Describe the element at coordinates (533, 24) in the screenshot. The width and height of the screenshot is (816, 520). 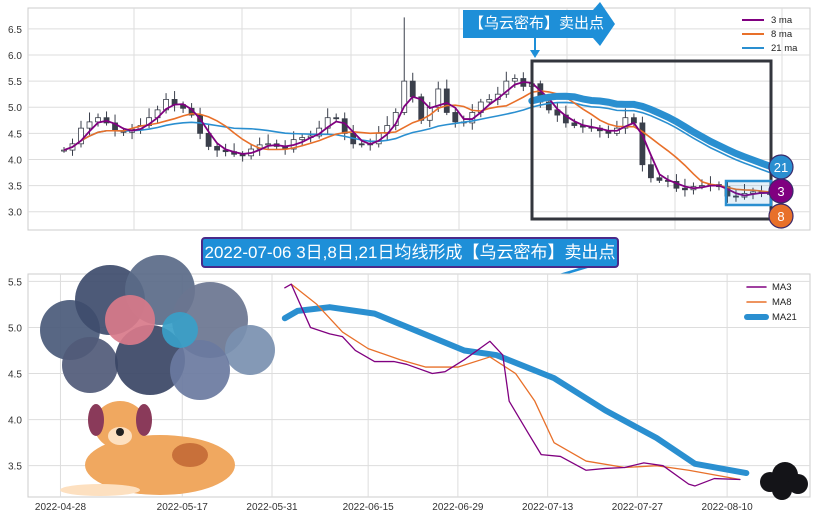
I see `top-sell-signal-banner: 【乌云密布】卖出点` at that location.